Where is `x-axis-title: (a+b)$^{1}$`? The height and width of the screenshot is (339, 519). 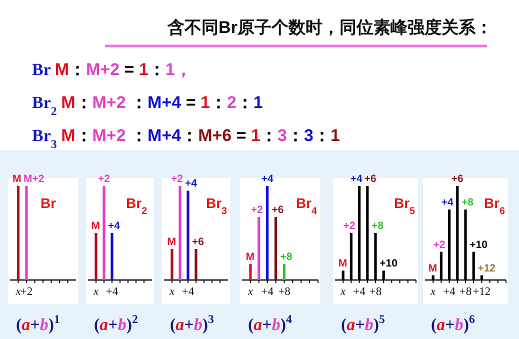
x-axis-title: (a+b)$^{1}$ is located at coordinates (38, 323).